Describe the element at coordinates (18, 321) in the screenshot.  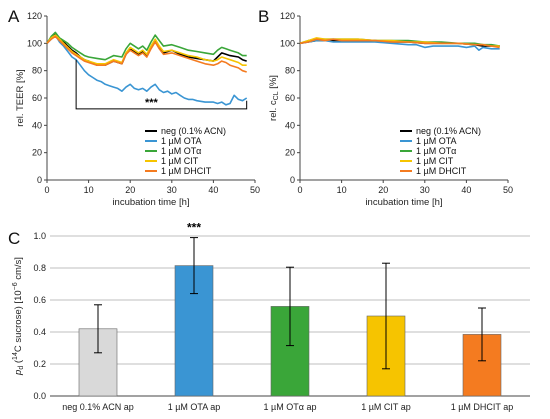
I see `y-label-mid: C sucrose) [10` at that location.